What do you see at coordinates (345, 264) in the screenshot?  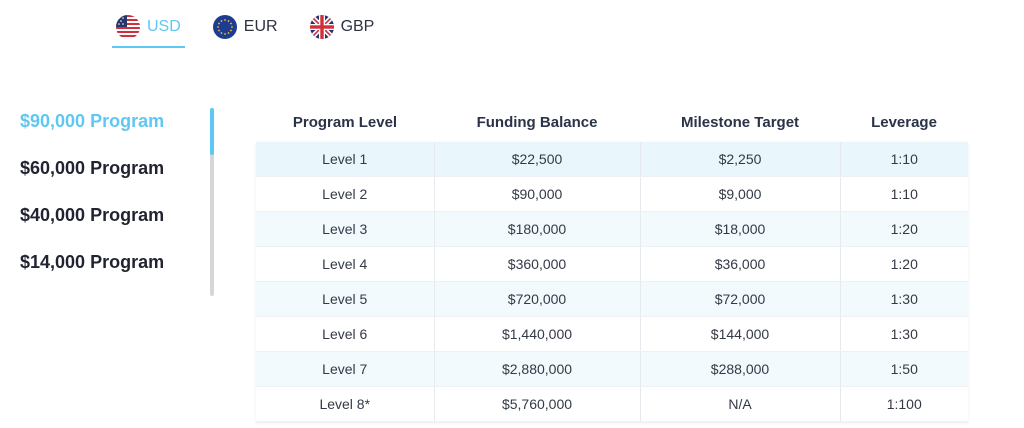 I see `cell-level: Level 4` at bounding box center [345, 264].